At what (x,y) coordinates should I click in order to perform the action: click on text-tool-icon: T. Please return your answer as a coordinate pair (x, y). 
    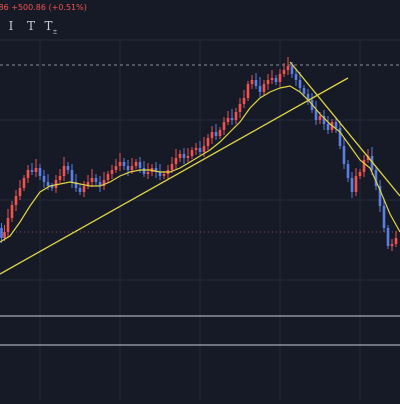
    Looking at the image, I should click on (31, 29).